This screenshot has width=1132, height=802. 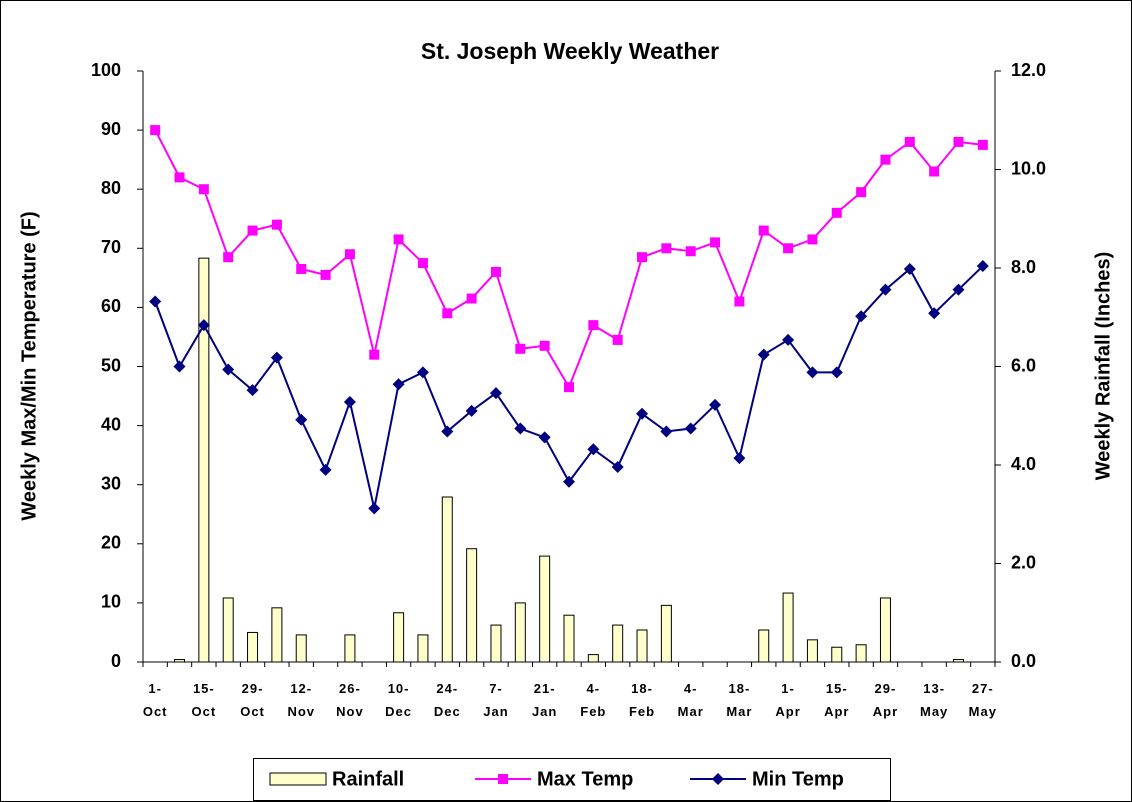 I want to click on y2-tick-label: 12.0, so click(x=1028, y=70).